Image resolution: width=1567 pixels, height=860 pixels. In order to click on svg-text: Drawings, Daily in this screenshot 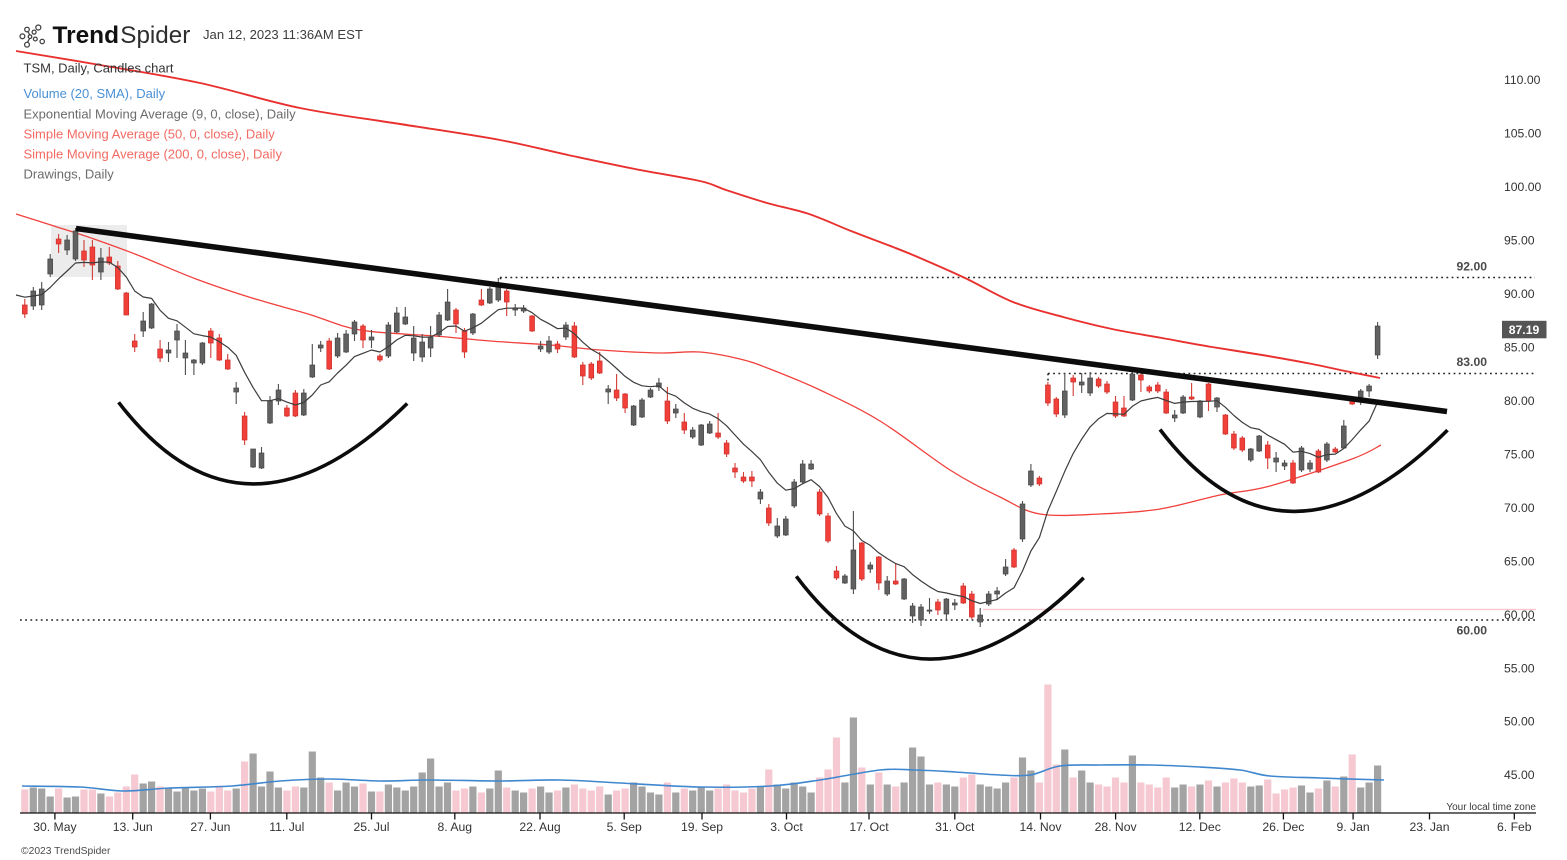, I will do `click(69, 174)`.